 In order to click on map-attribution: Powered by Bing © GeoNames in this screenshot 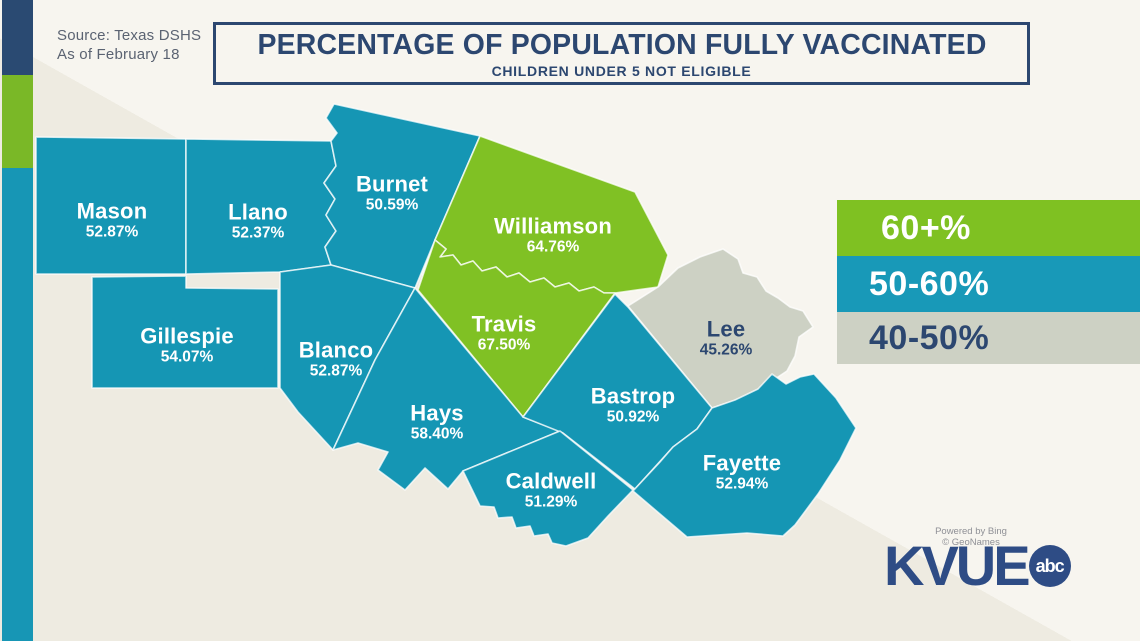, I will do `click(971, 537)`.